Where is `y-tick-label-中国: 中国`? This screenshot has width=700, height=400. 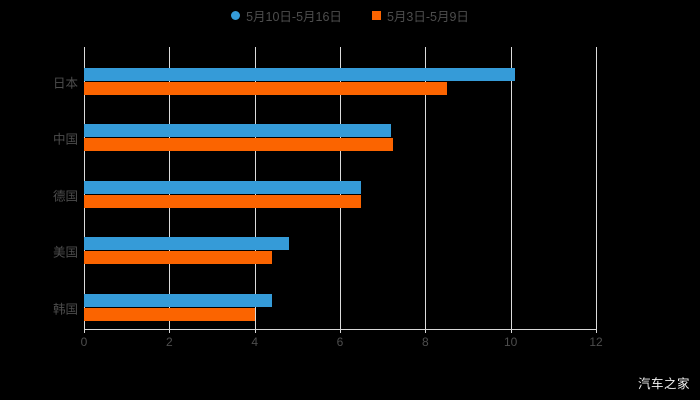 y-tick-label-中国: 中国 is located at coordinates (65, 139).